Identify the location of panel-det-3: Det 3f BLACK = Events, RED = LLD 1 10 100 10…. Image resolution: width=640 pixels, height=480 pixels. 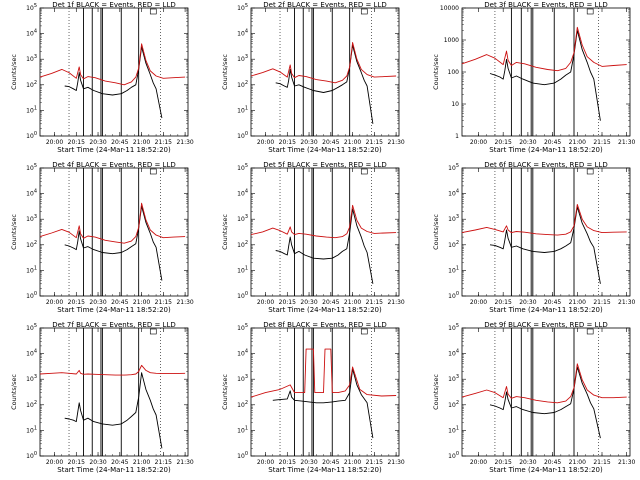
(534, 77).